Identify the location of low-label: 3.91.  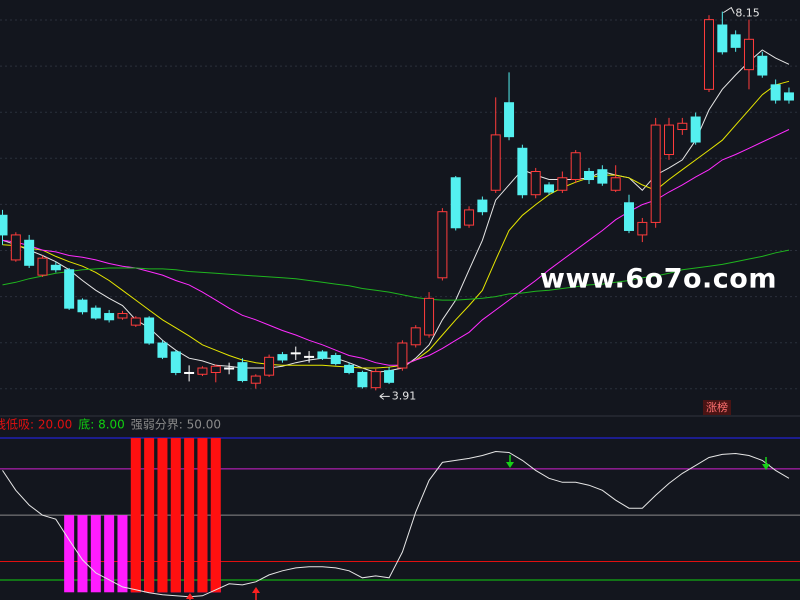
(404, 395).